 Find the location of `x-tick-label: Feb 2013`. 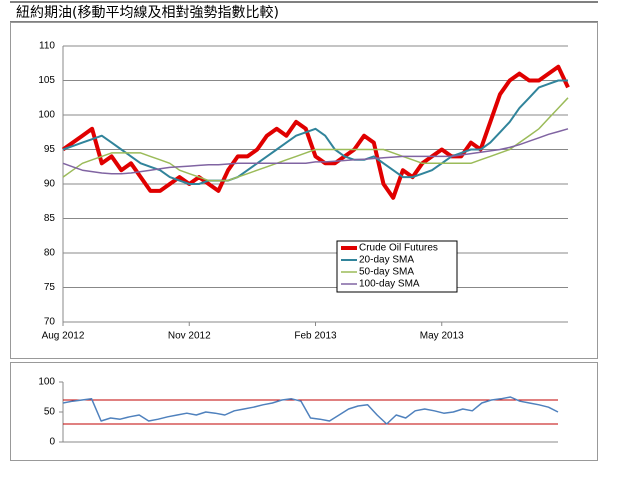

x-tick-label: Feb 2013 is located at coordinates (315, 336).